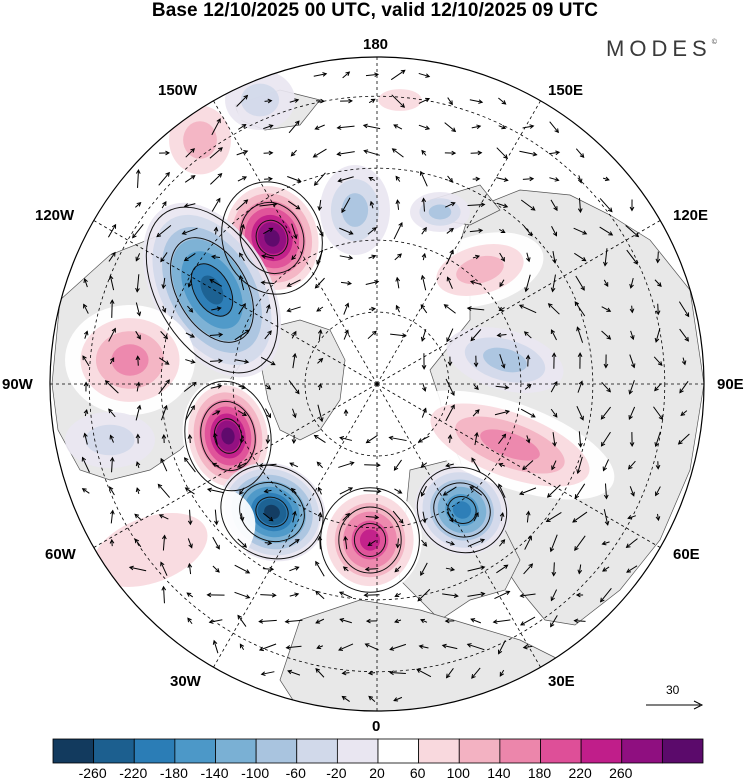 Image resolution: width=750 pixels, height=783 pixels. I want to click on anomaly-blob, so click(130, 360).